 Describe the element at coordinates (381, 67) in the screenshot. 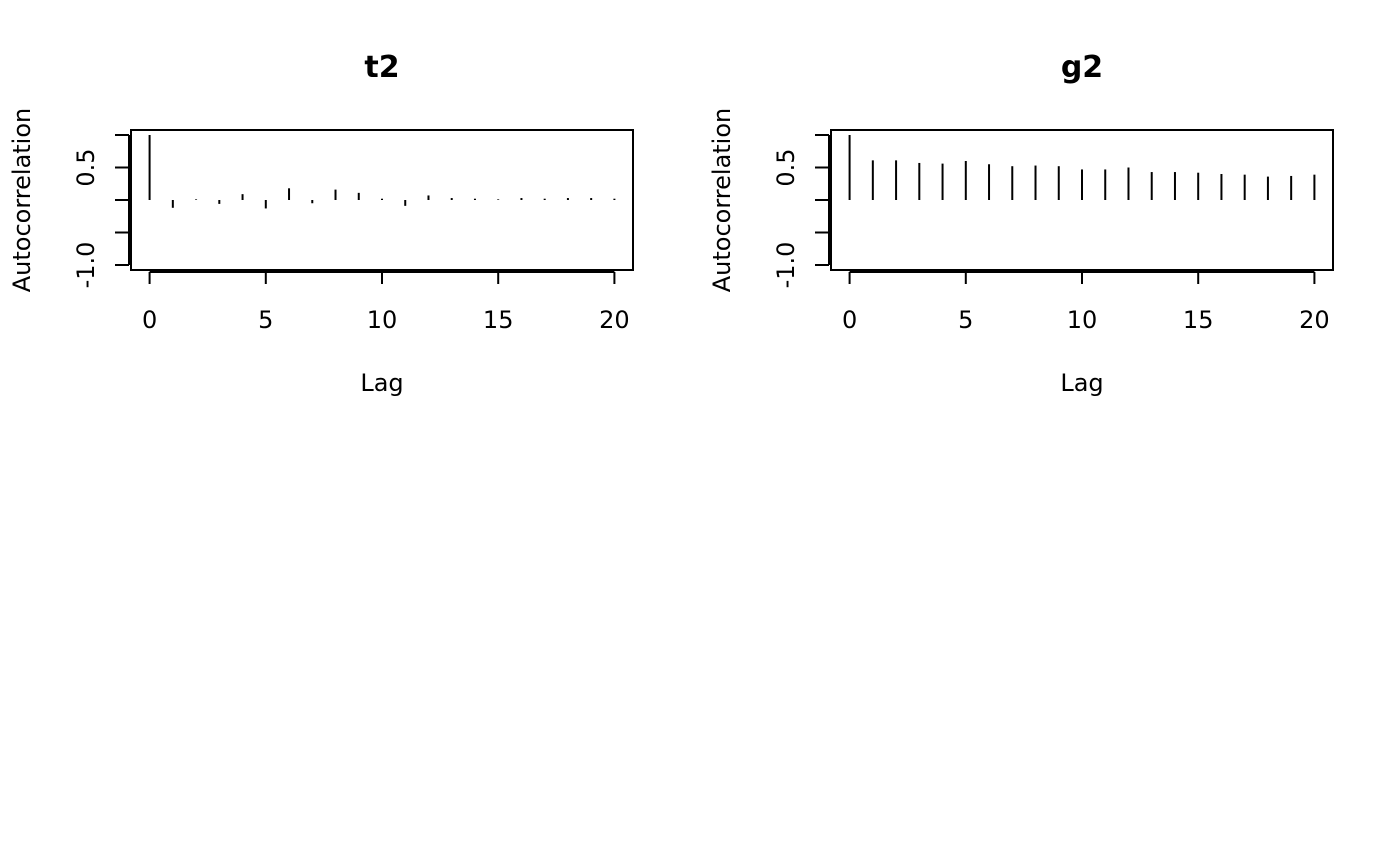

I see `chart-title: t2` at that location.